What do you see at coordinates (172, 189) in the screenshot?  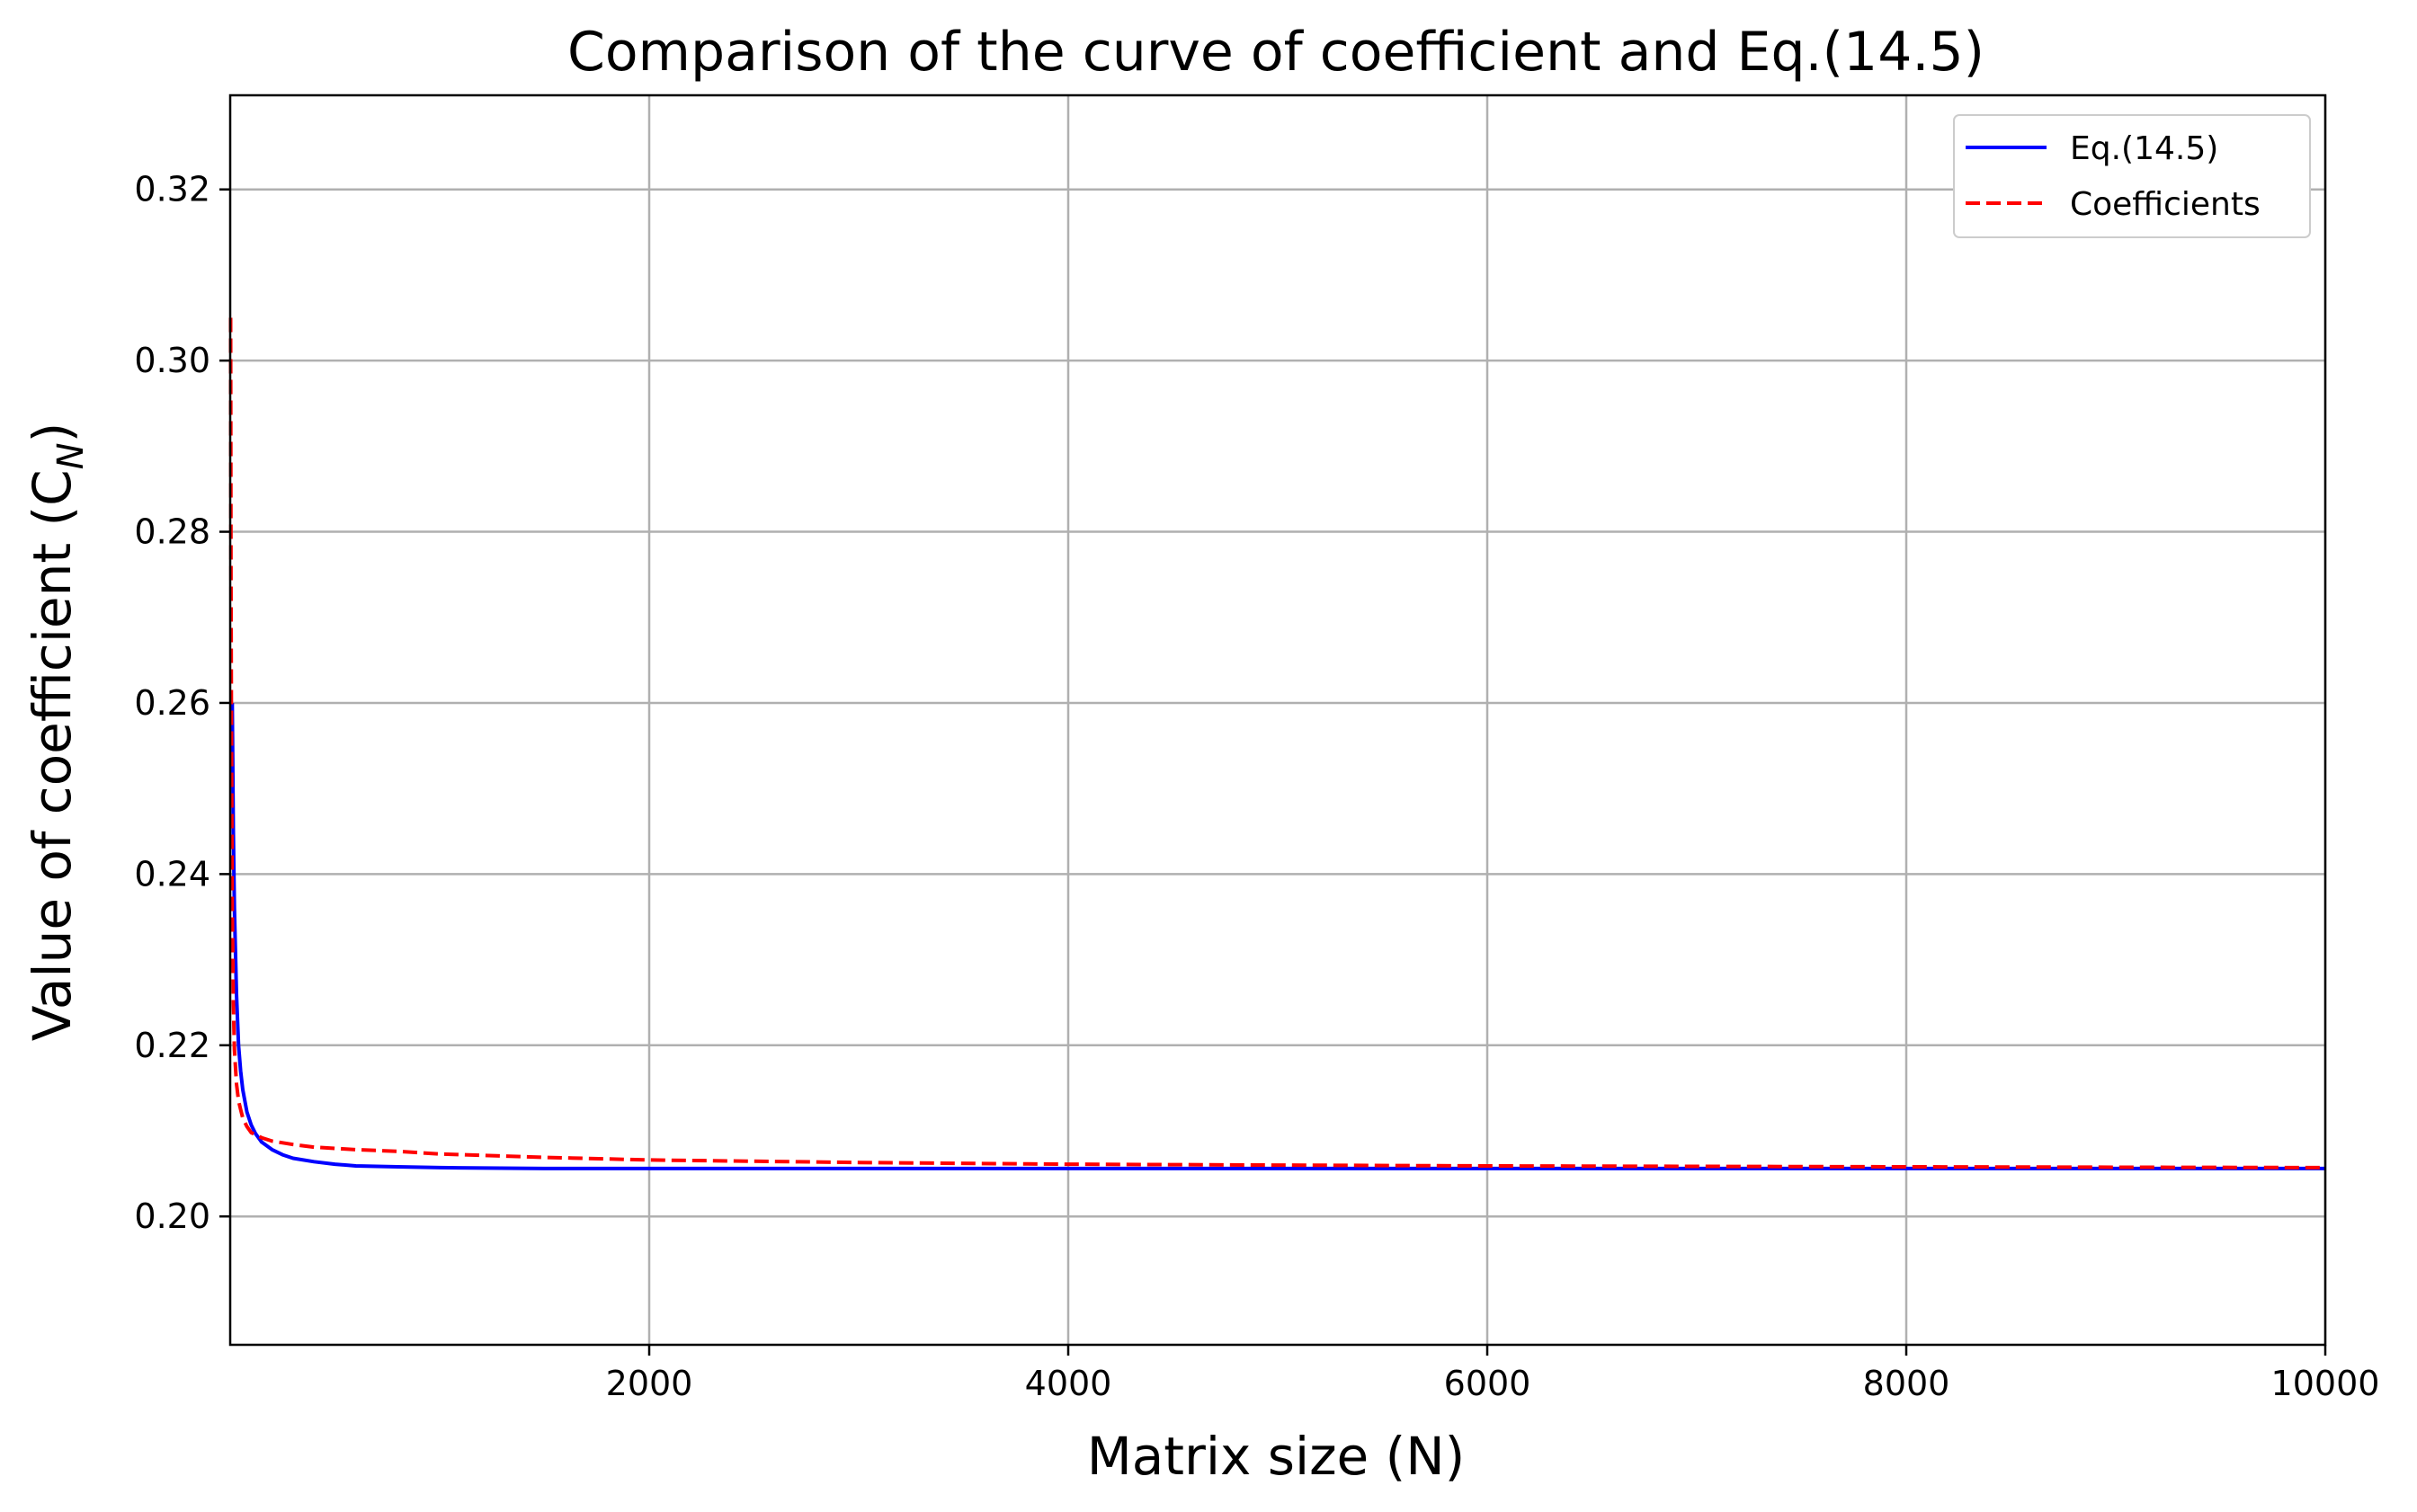 I see `y-tick-label: 0.32` at bounding box center [172, 189].